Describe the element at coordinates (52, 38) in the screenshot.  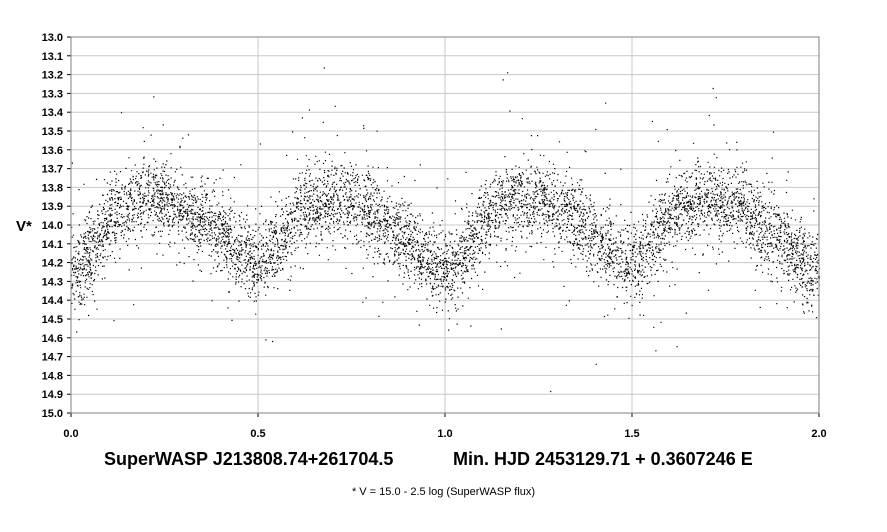
I see `y-tick-label: 13.0` at that location.